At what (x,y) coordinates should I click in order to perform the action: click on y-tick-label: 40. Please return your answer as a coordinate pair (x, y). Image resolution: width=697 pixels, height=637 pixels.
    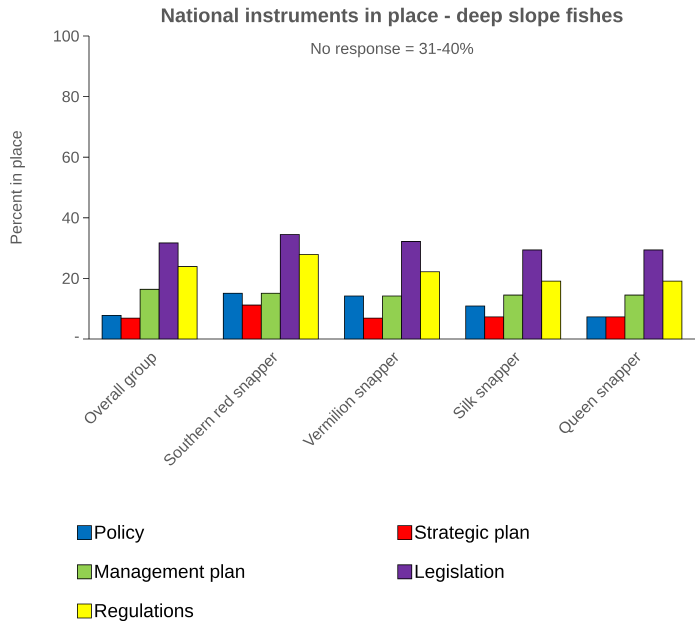
    Looking at the image, I should click on (70, 218).